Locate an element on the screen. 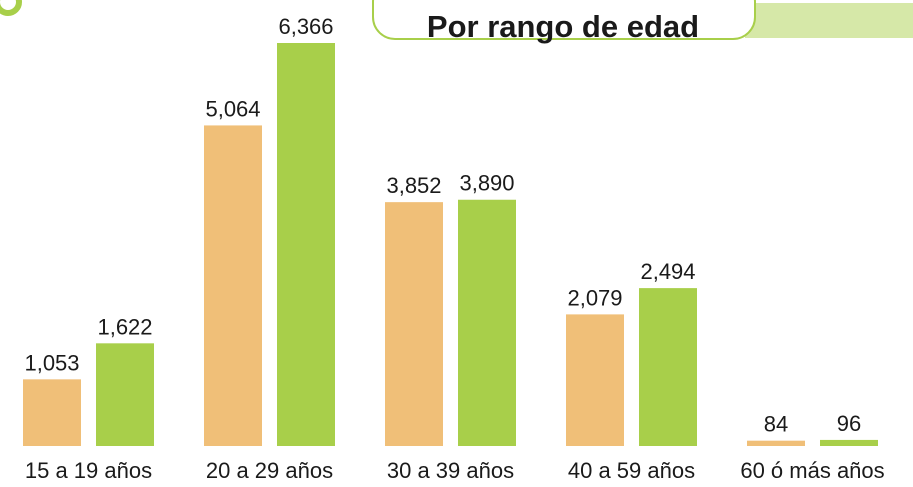 The height and width of the screenshot is (487, 913). value-label: 84 is located at coordinates (776, 424).